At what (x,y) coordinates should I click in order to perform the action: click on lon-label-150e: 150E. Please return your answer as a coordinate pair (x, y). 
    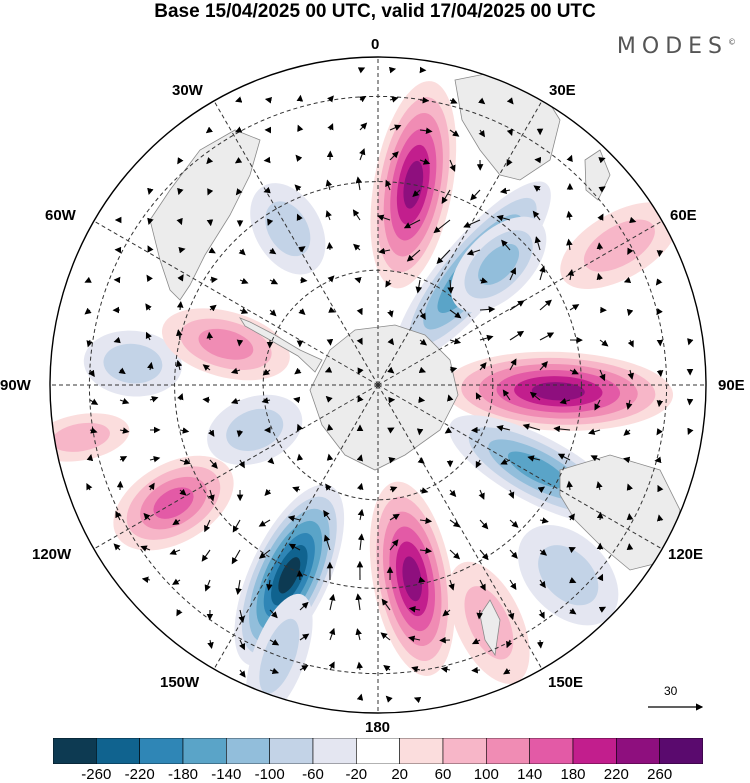
    Looking at the image, I should click on (566, 682).